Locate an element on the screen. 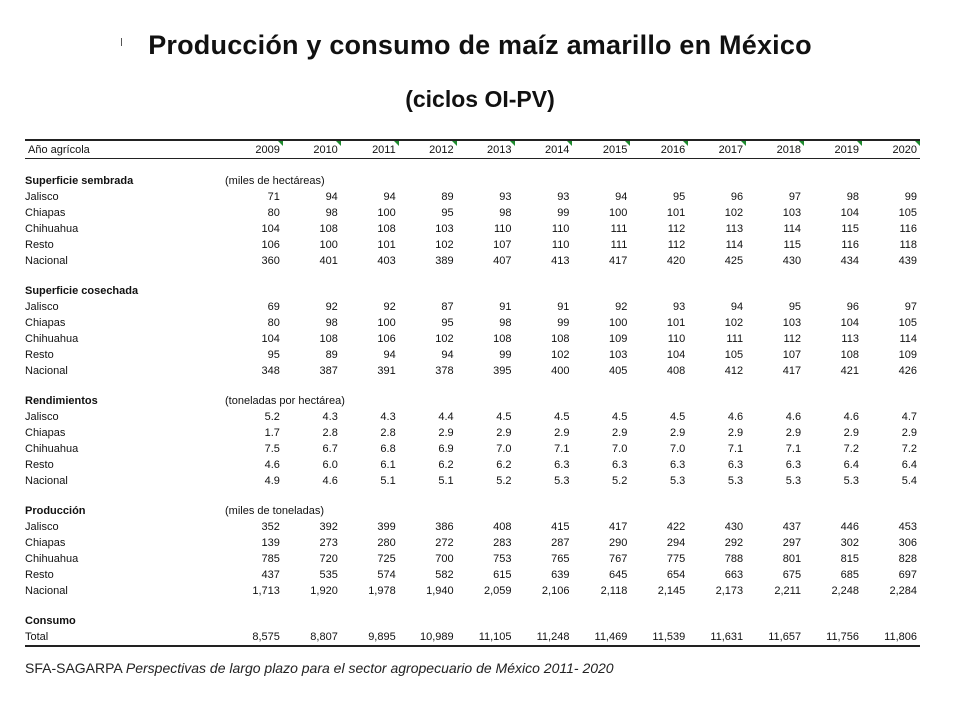 The image size is (960, 720). value-cell: 413 is located at coordinates (560, 261).